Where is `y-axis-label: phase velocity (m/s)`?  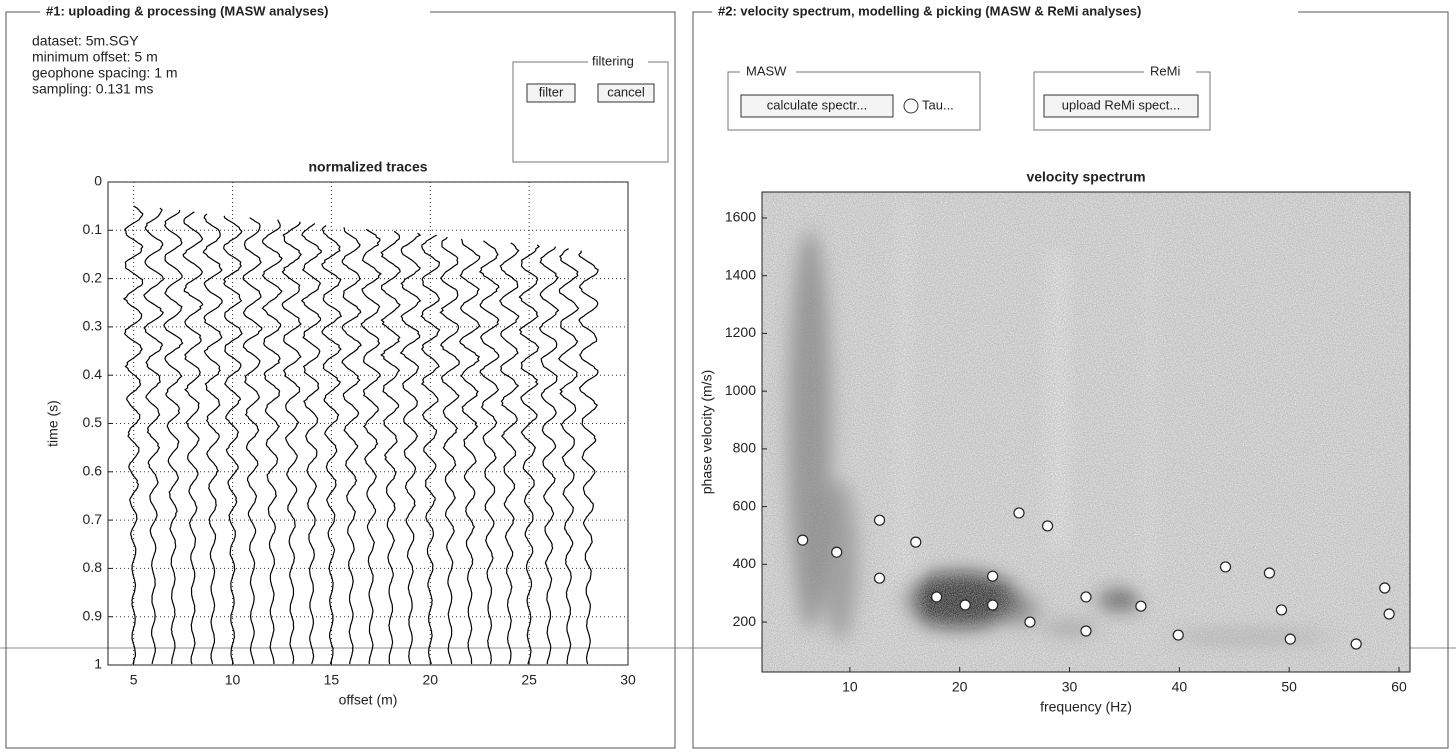
y-axis-label: phase velocity (m/s) is located at coordinates (707, 432).